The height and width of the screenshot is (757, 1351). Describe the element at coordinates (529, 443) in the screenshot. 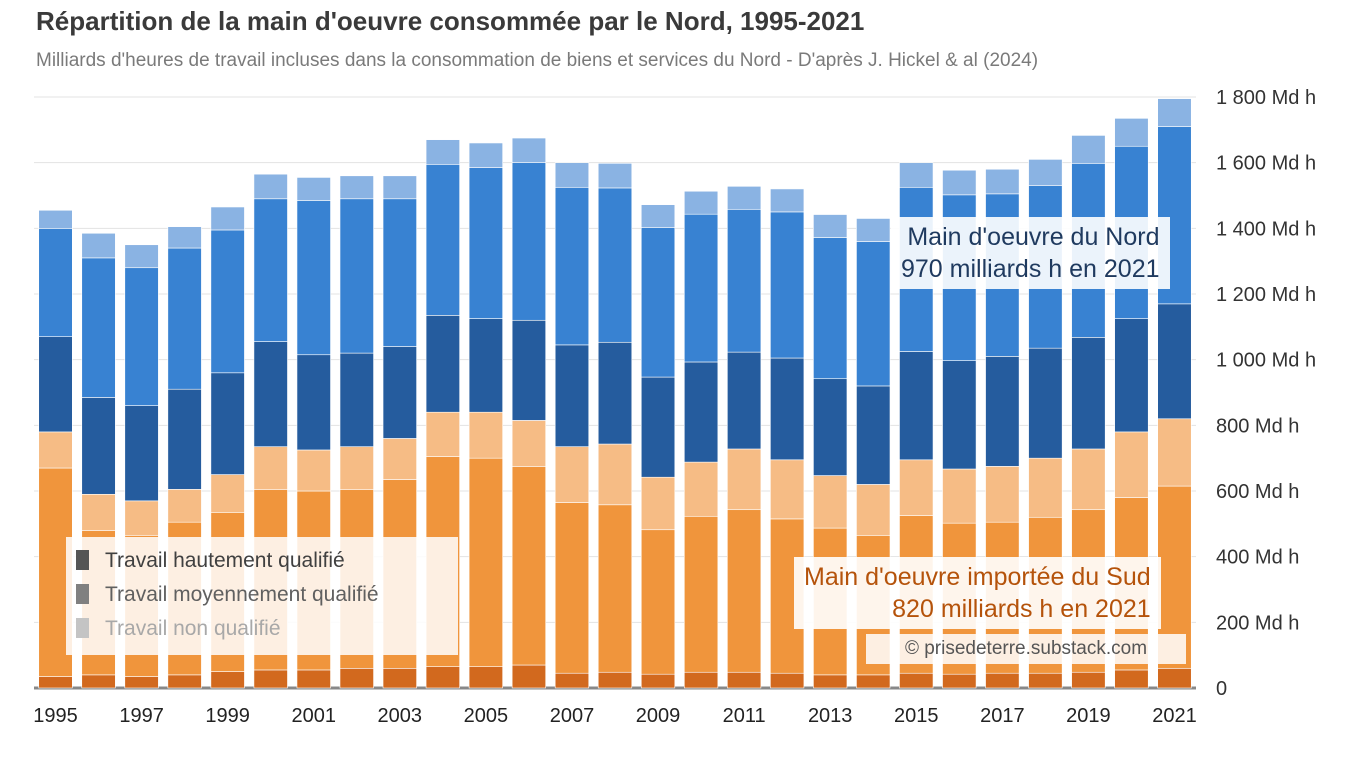

I see `bar-segment-2006-s2` at that location.